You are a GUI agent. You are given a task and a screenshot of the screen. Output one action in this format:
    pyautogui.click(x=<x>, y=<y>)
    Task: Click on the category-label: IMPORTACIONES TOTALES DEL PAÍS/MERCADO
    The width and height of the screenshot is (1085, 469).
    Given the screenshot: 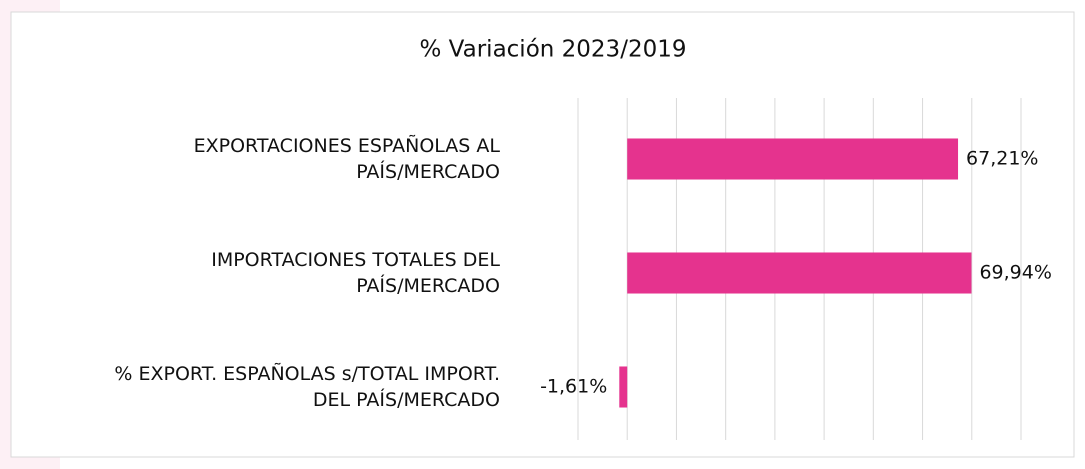 What is the action you would take?
    pyautogui.click(x=355, y=273)
    